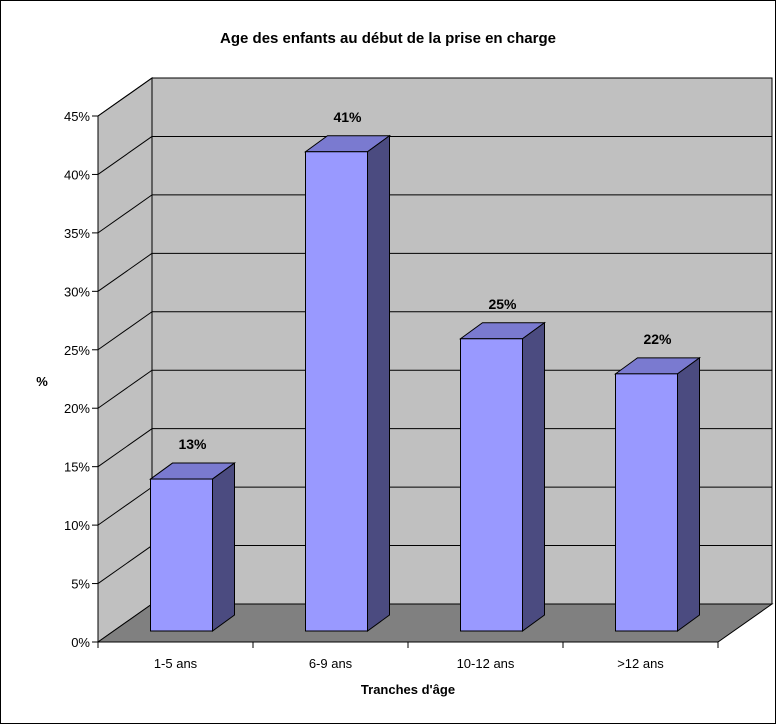 Image resolution: width=776 pixels, height=724 pixels. Describe the element at coordinates (192, 444) in the screenshot. I see `data-label: 13%` at that location.